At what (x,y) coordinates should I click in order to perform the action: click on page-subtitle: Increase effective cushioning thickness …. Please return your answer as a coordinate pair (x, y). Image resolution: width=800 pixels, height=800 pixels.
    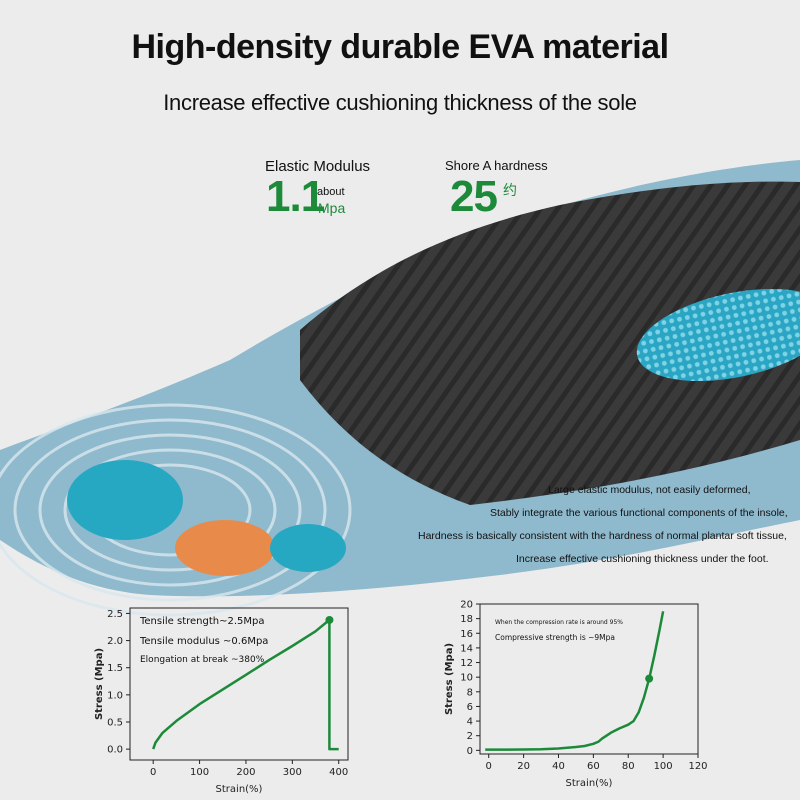
    Looking at the image, I should click on (400, 102).